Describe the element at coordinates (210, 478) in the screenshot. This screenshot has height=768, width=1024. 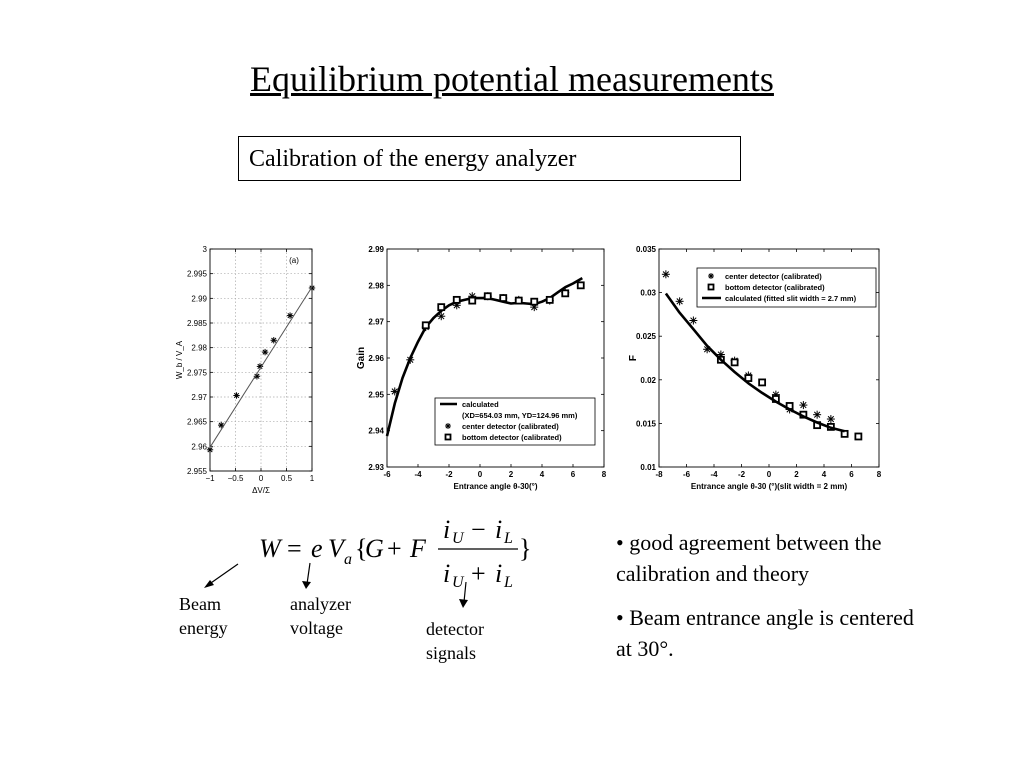
I see `x-tick-label: −1` at that location.